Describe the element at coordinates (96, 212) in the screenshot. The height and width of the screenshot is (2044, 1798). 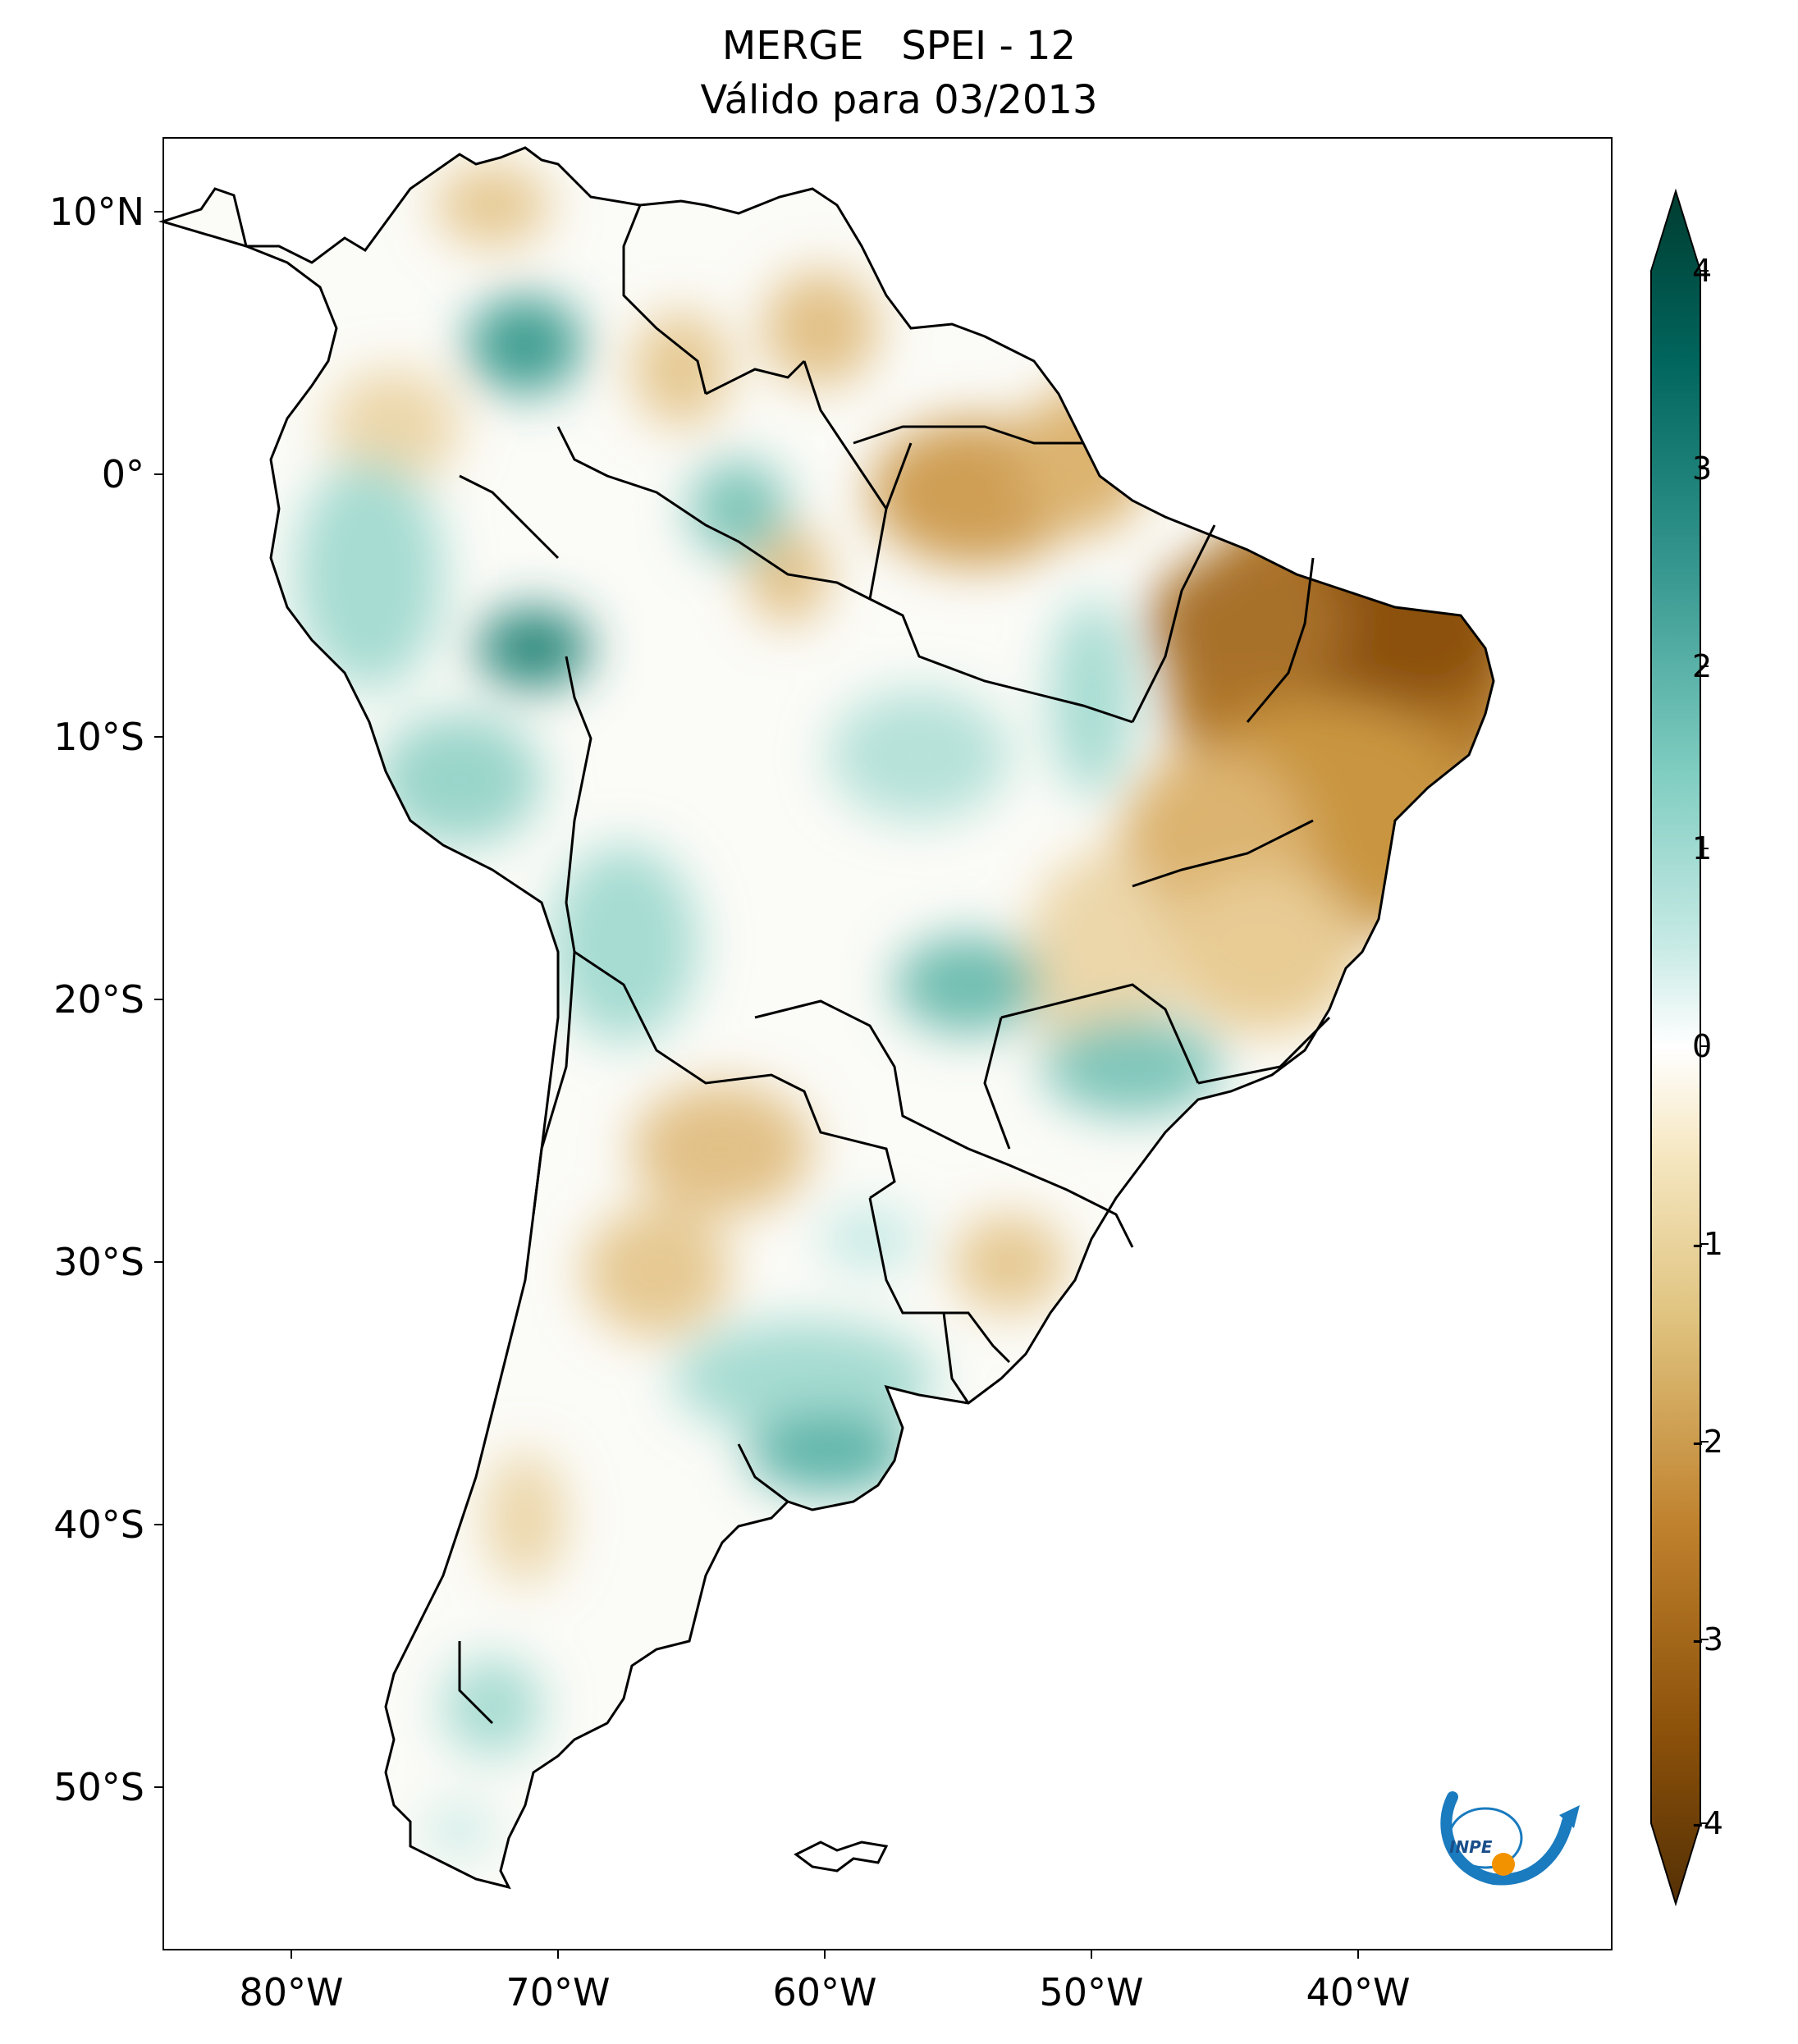
I see `lat-tick-label: 10°N` at that location.